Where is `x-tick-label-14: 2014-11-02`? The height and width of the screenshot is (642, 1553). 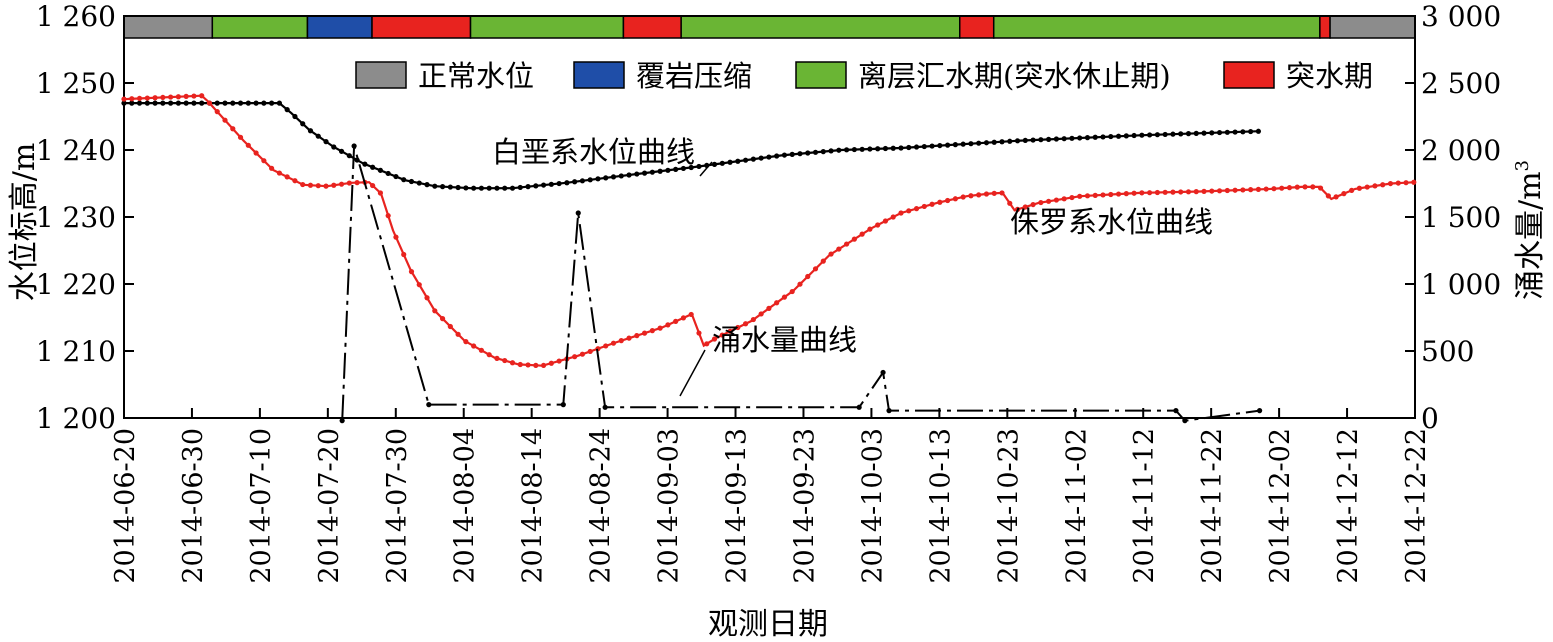
x-tick-label-14: 2014-11-02 is located at coordinates (1076, 506).